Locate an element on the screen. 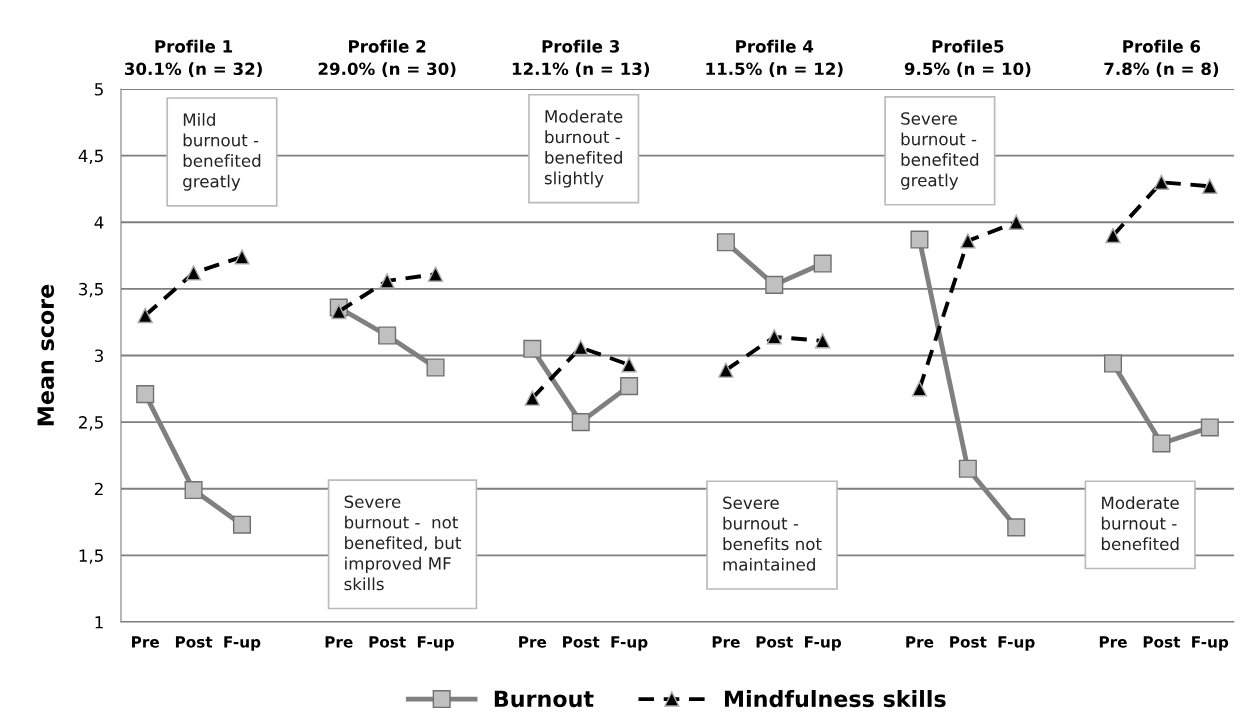  annotation: Moderate burnout - benefited is located at coordinates (1140, 523).